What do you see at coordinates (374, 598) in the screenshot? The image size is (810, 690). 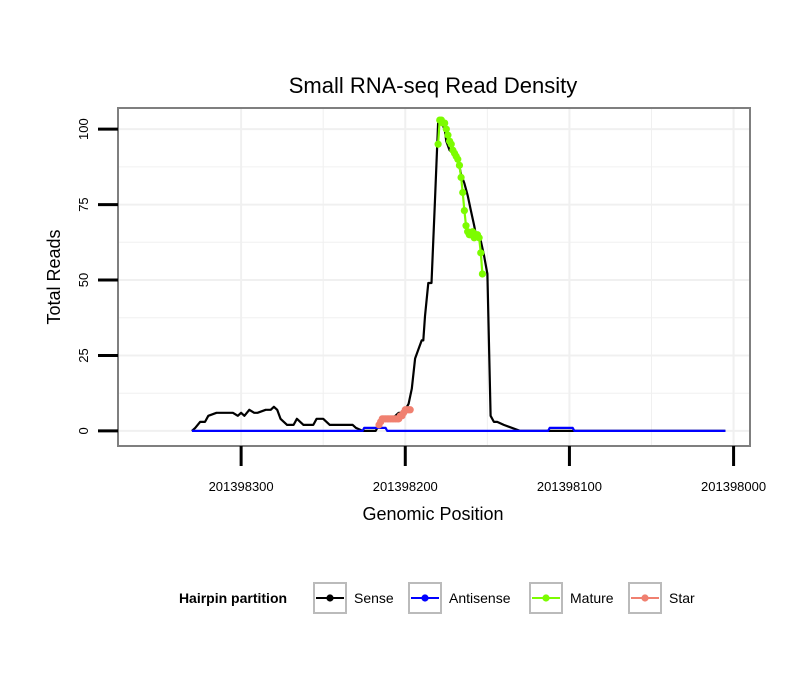 I see `legend-label-sense: Sense` at bounding box center [374, 598].